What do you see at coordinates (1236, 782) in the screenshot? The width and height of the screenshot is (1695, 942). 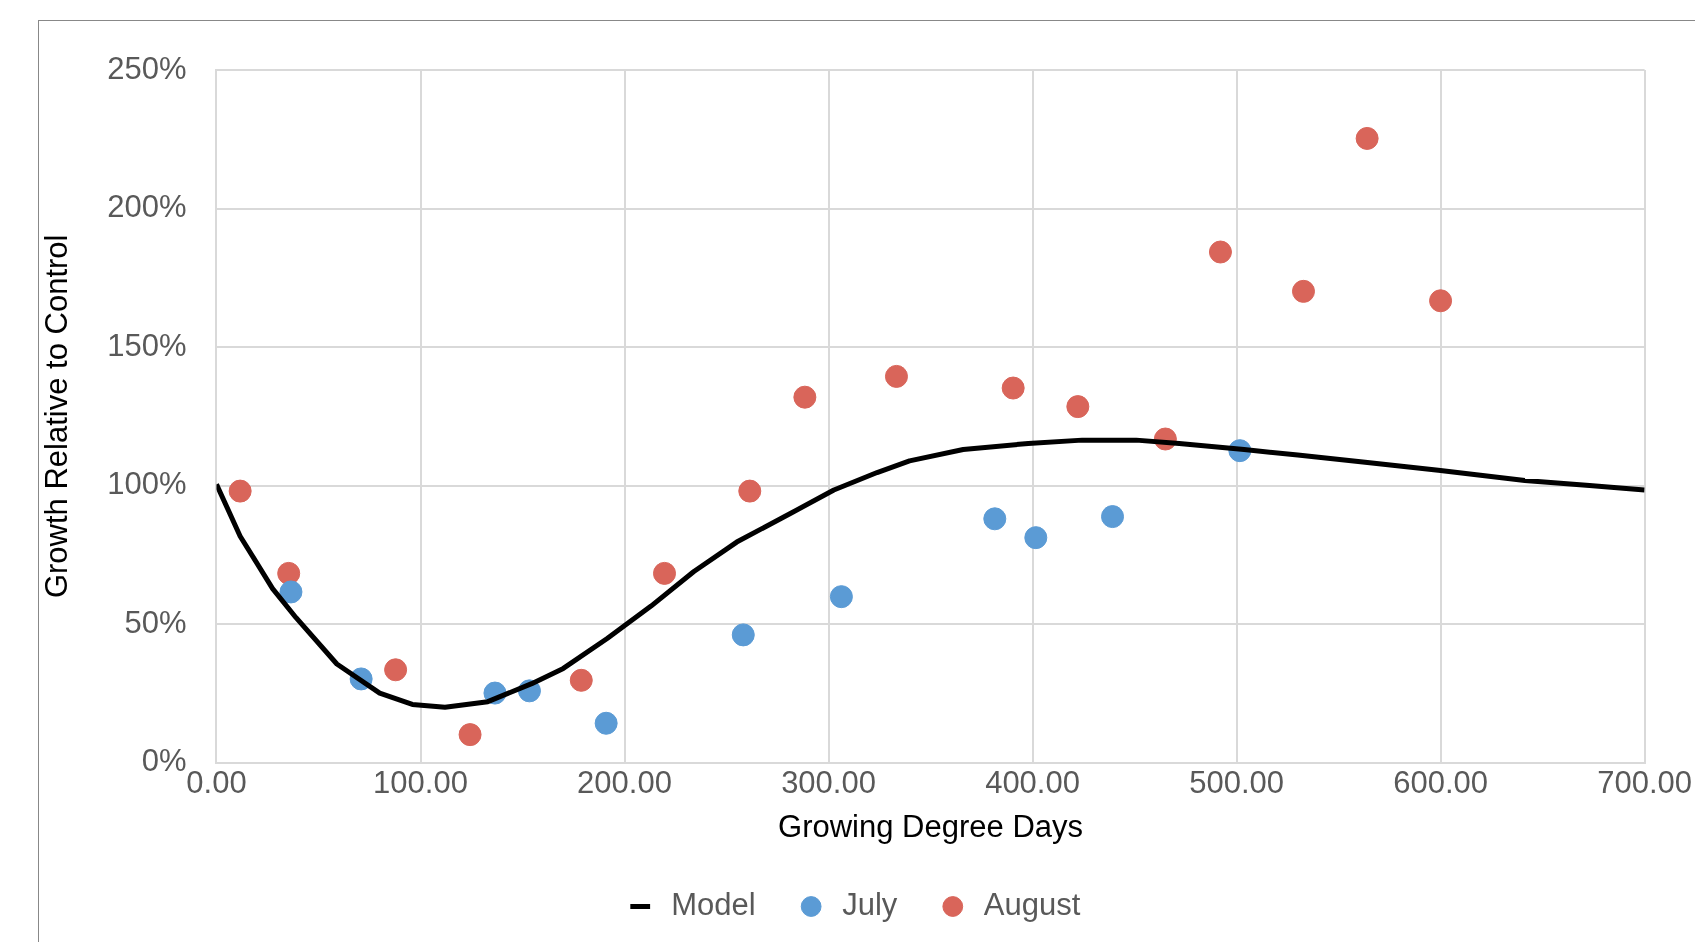 I see `x-tick-label: 500.00` at bounding box center [1236, 782].